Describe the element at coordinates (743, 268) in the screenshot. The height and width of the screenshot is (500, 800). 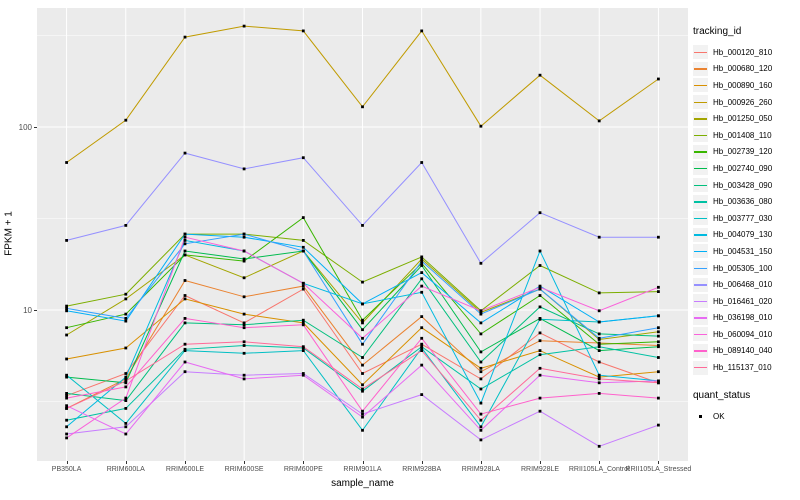
I see `legend-item-label: Hb_005305_100` at that location.